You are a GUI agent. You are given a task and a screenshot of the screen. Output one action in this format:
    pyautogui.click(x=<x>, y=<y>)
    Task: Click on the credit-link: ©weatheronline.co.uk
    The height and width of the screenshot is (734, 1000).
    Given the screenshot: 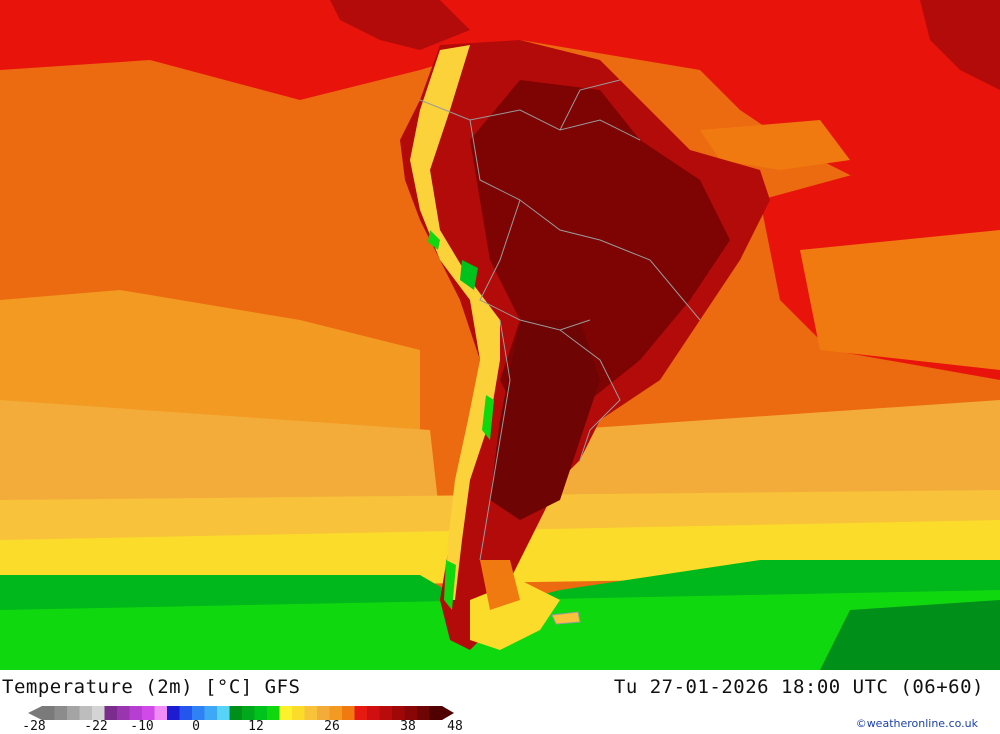 What is the action you would take?
    pyautogui.click(x=916, y=723)
    